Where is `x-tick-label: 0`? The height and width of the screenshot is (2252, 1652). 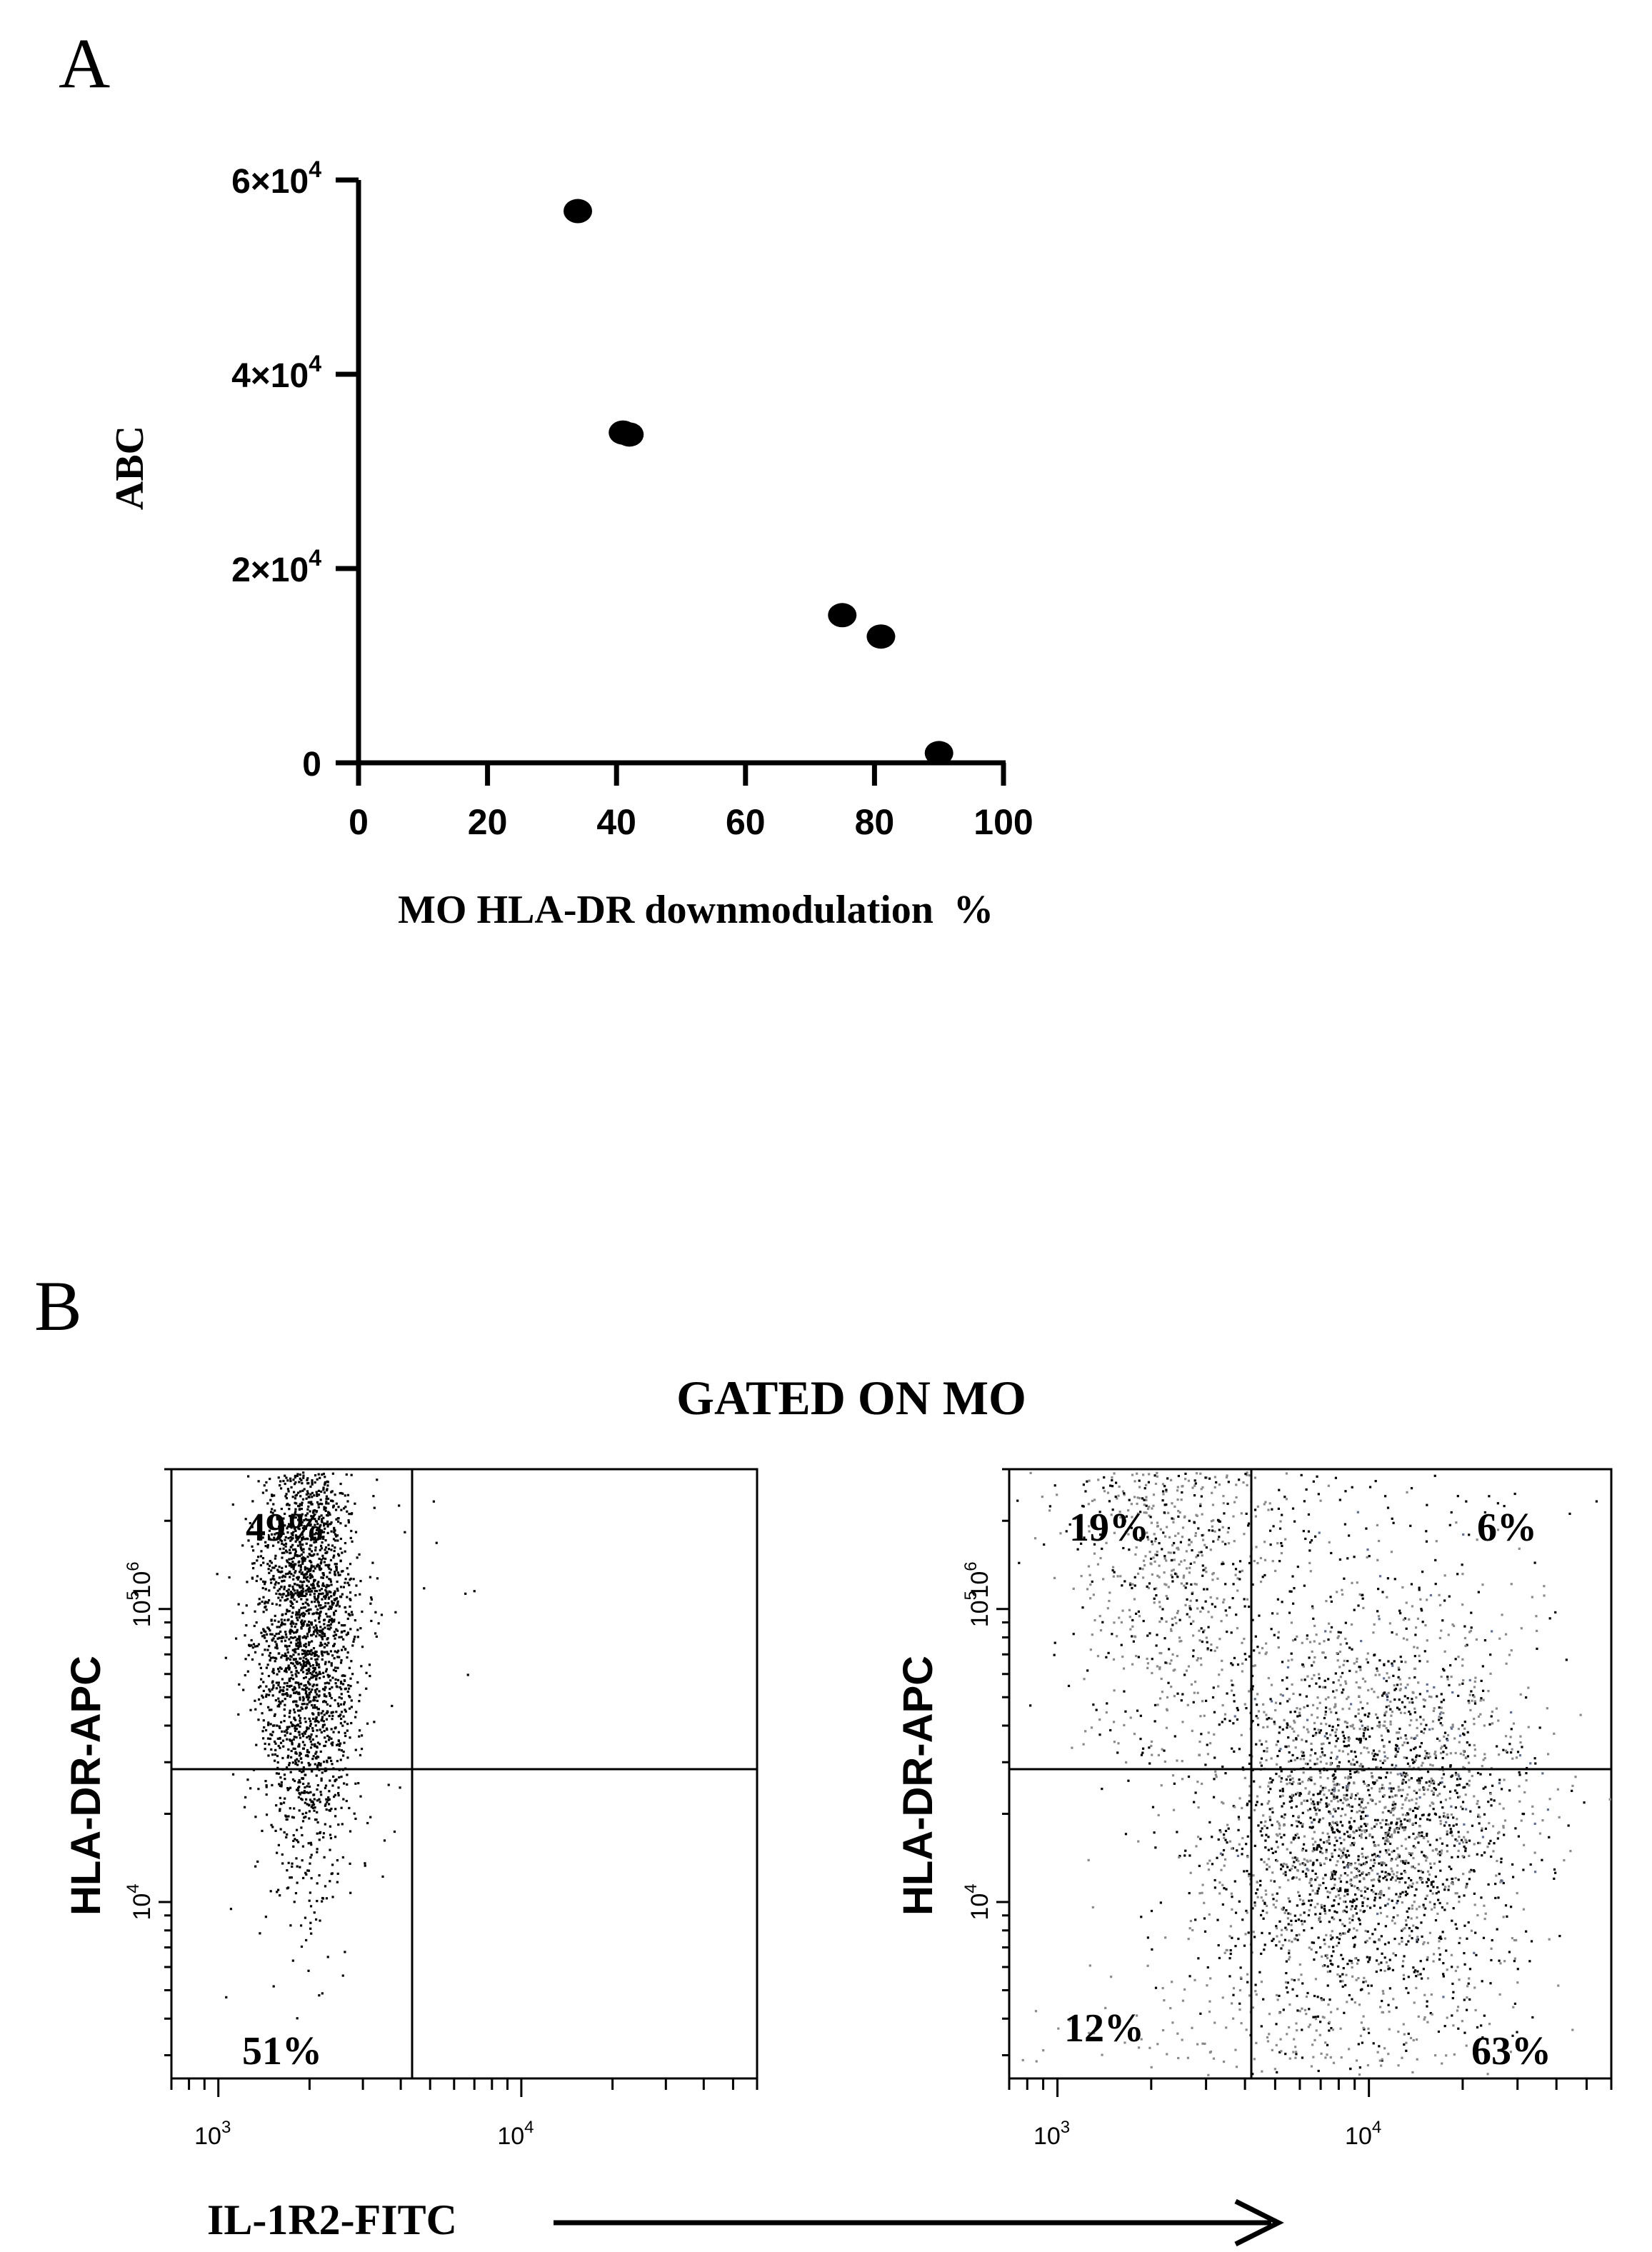
x-tick-label: 0 is located at coordinates (359, 822).